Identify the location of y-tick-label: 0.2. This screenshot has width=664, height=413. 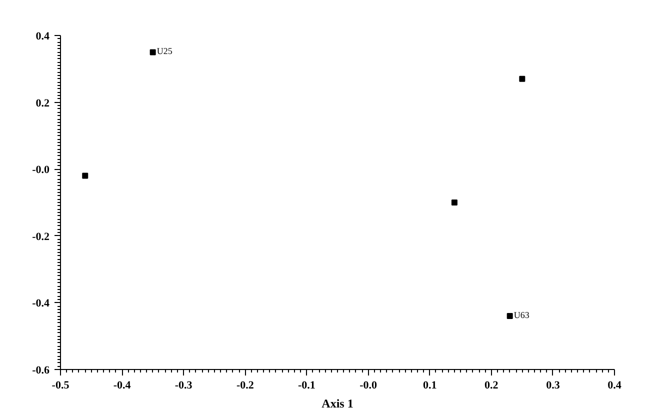
(43, 103).